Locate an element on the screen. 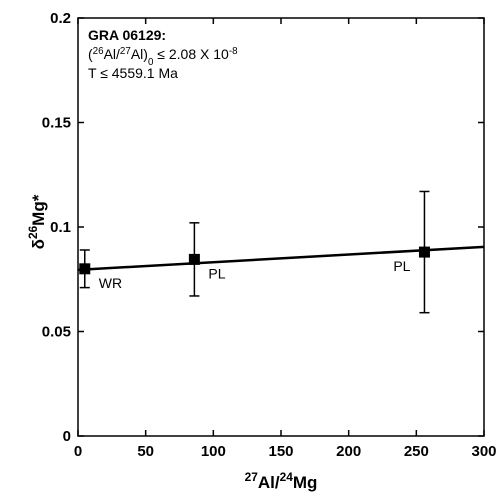  annotation: T ≤ 4559.1 Ma is located at coordinates (133, 73).